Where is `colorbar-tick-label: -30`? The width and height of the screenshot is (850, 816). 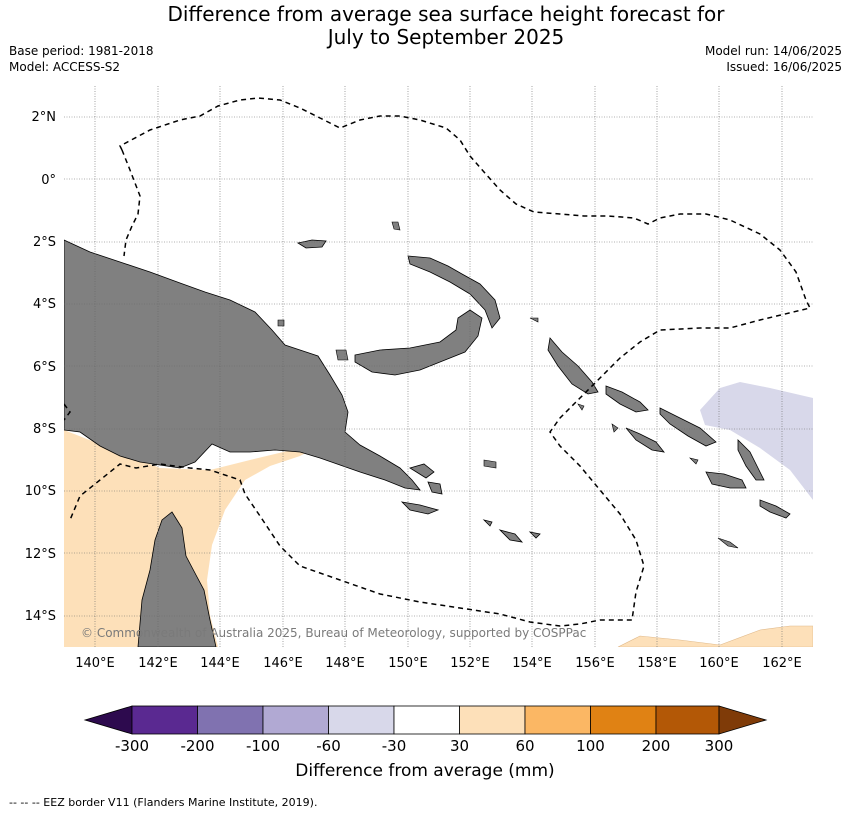 colorbar-tick-label: -30 is located at coordinates (394, 746).